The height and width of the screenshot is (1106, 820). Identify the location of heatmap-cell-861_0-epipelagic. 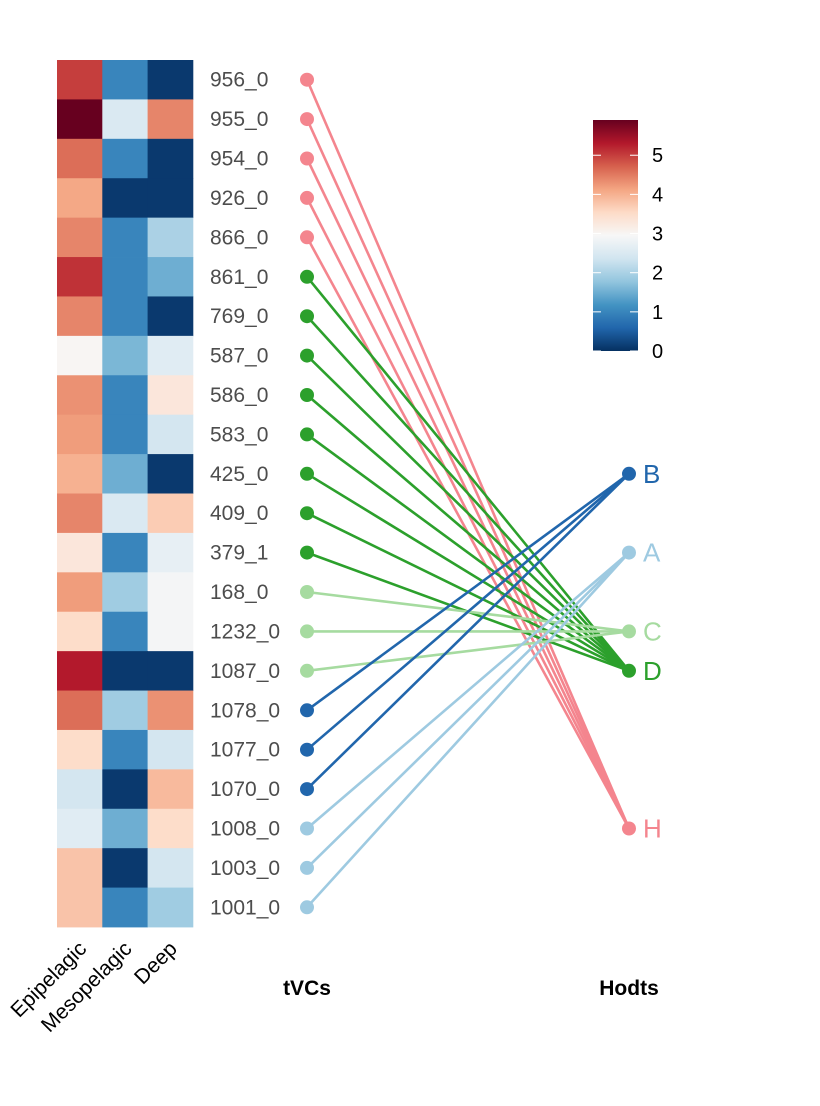
(80, 277).